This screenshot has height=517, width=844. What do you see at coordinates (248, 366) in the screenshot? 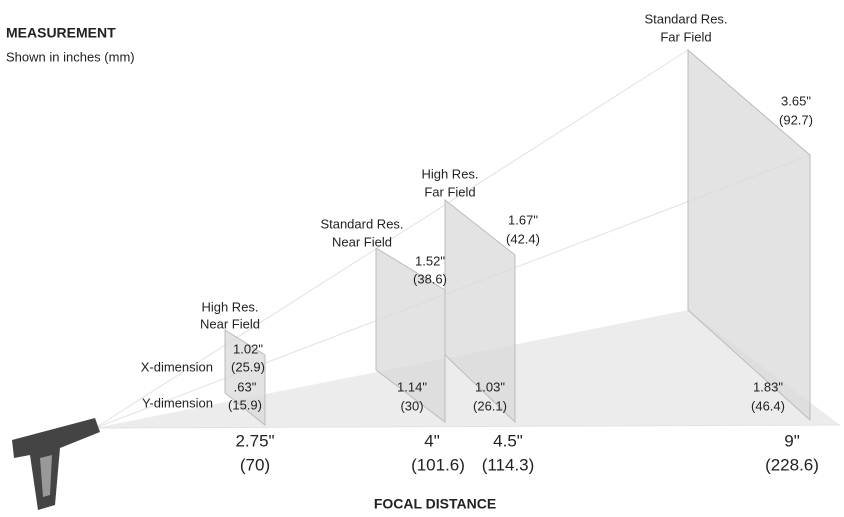
I see `x-dim-mm: (25.9)` at bounding box center [248, 366].